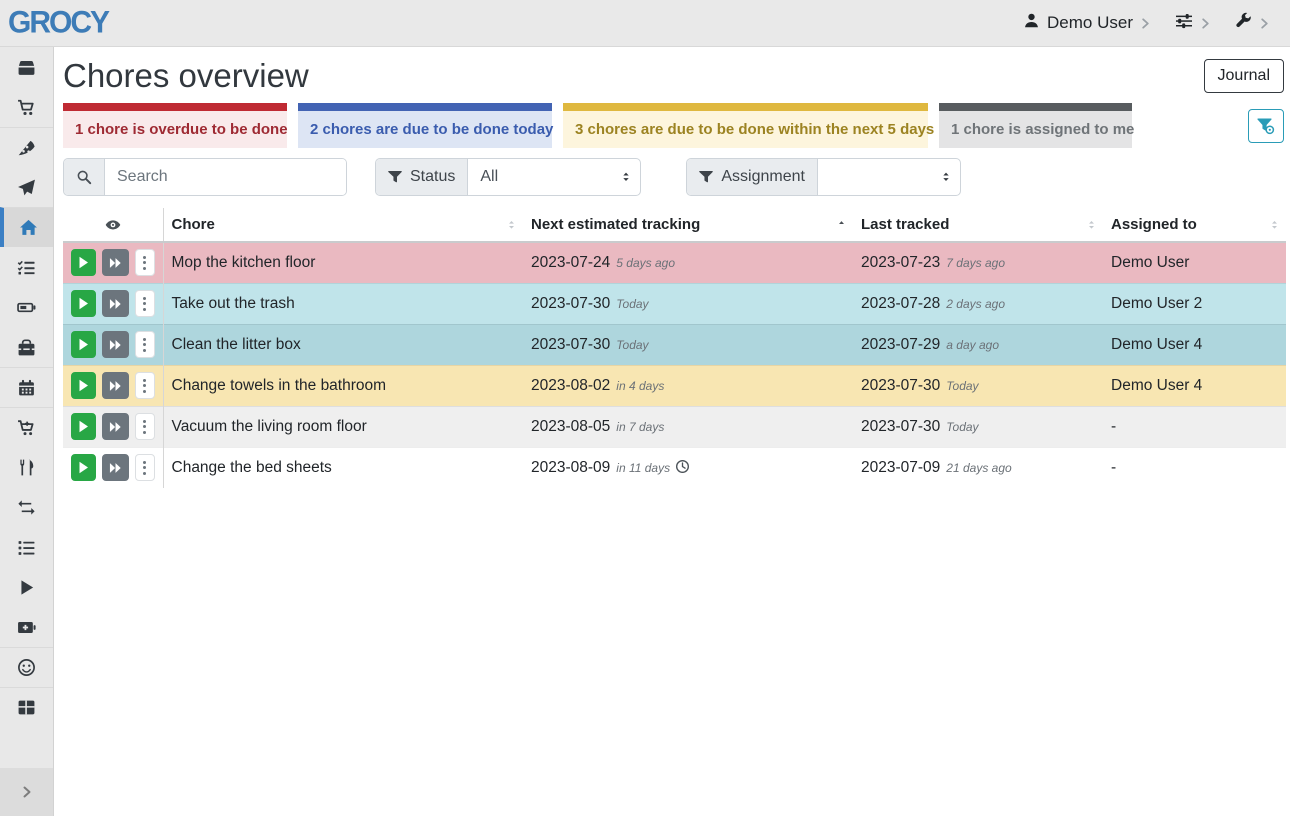 The height and width of the screenshot is (816, 1290). Describe the element at coordinates (1194, 226) in the screenshot. I see `column-header-assigned-to: Assigned to` at that location.